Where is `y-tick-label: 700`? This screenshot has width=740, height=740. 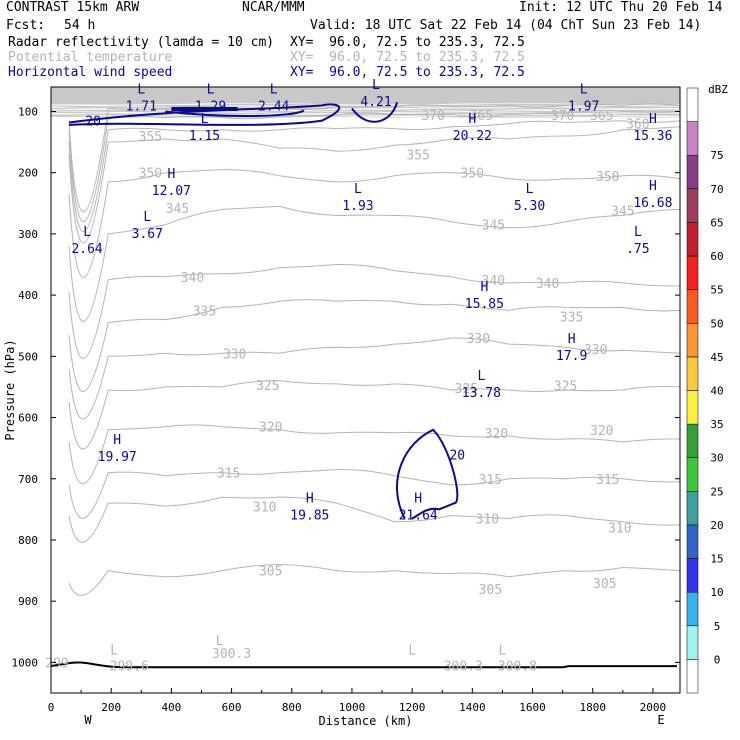 y-tick-label: 700 is located at coordinates (28, 479).